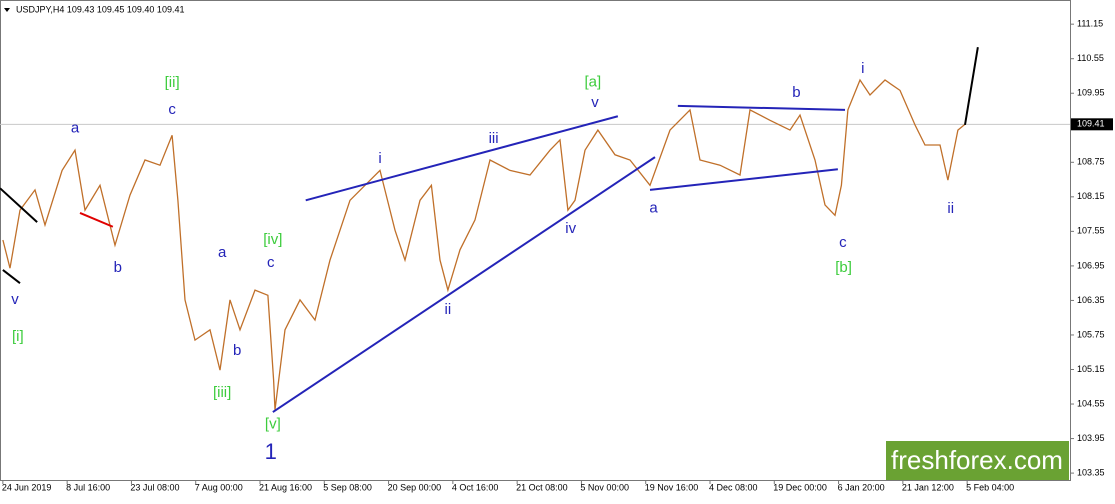 This screenshot has height=504, width=1115. I want to click on watermark-text: freshforex.com, so click(977, 460).